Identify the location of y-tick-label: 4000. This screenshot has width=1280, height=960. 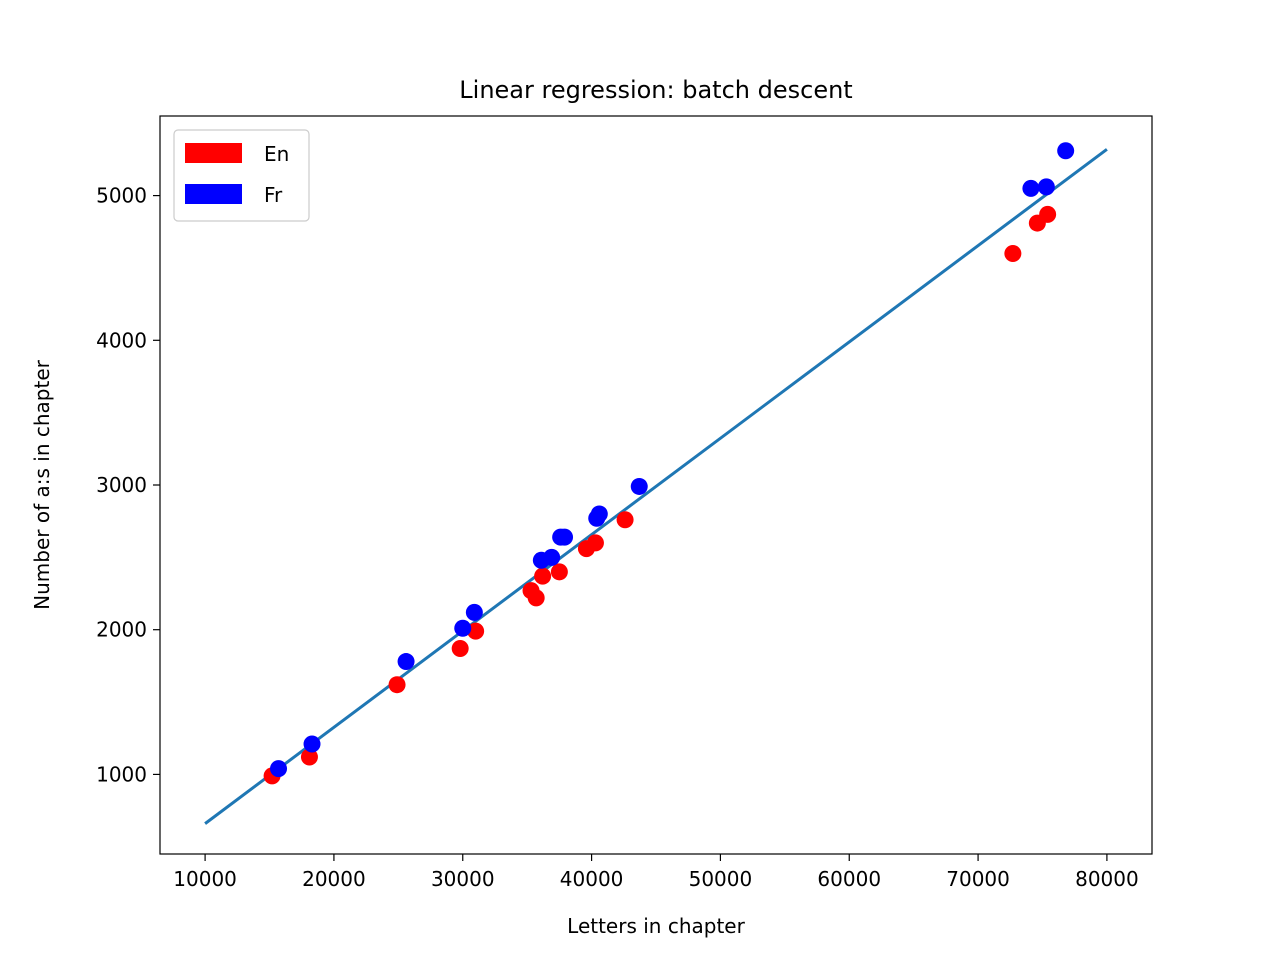
(121, 340).